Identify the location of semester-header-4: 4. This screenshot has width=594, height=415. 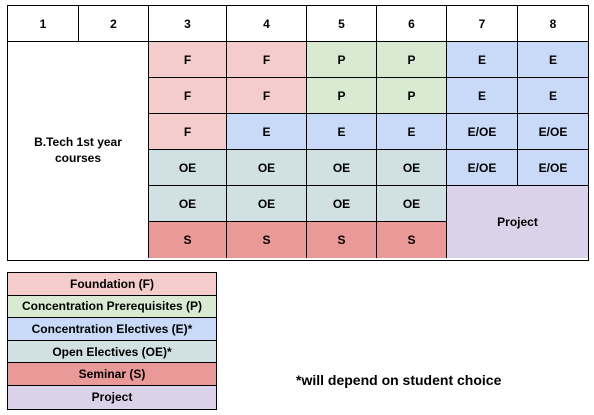
(267, 24).